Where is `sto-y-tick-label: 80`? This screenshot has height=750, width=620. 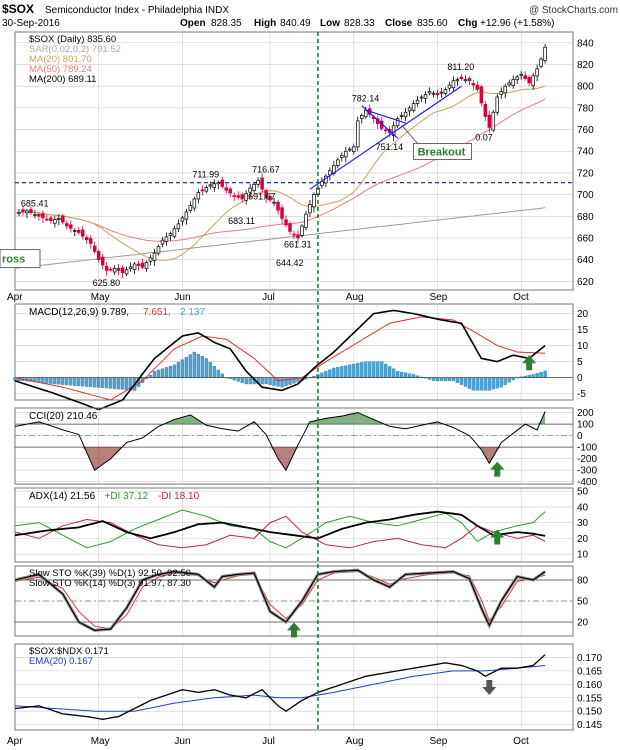 sto-y-tick-label: 80 is located at coordinates (583, 581).